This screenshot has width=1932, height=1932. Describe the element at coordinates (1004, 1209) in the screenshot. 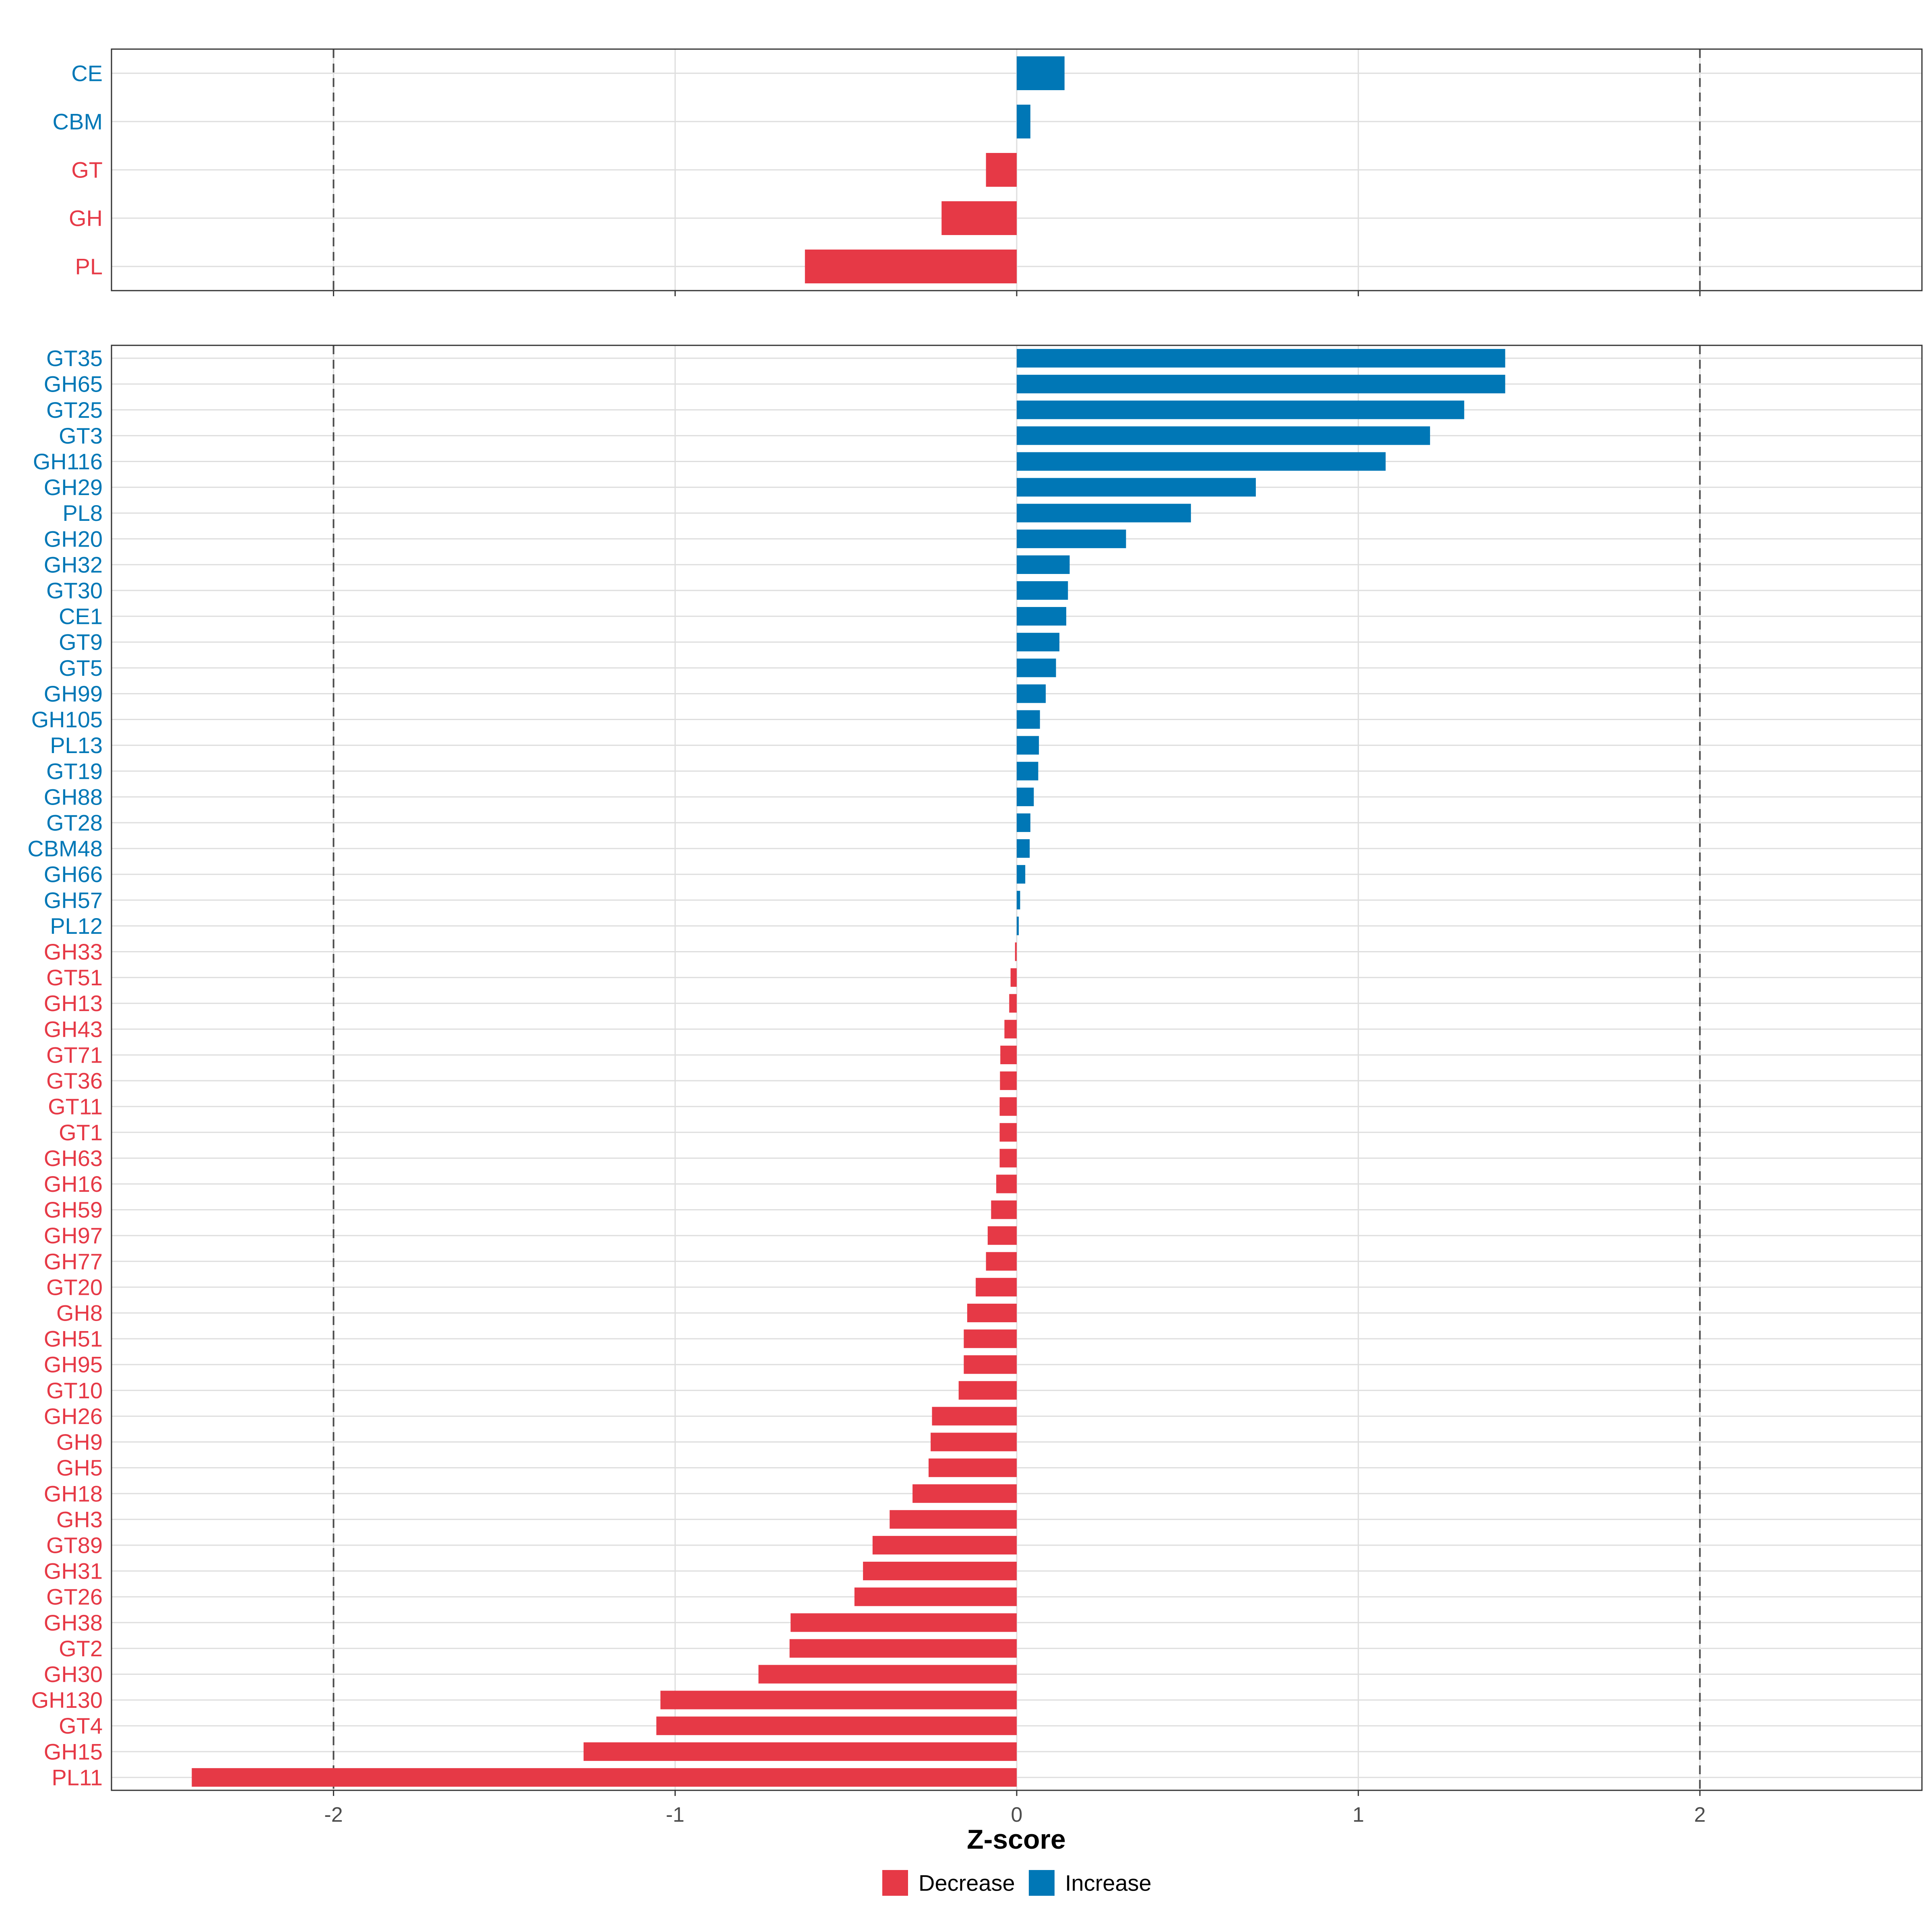

I see `bar-GH59` at that location.